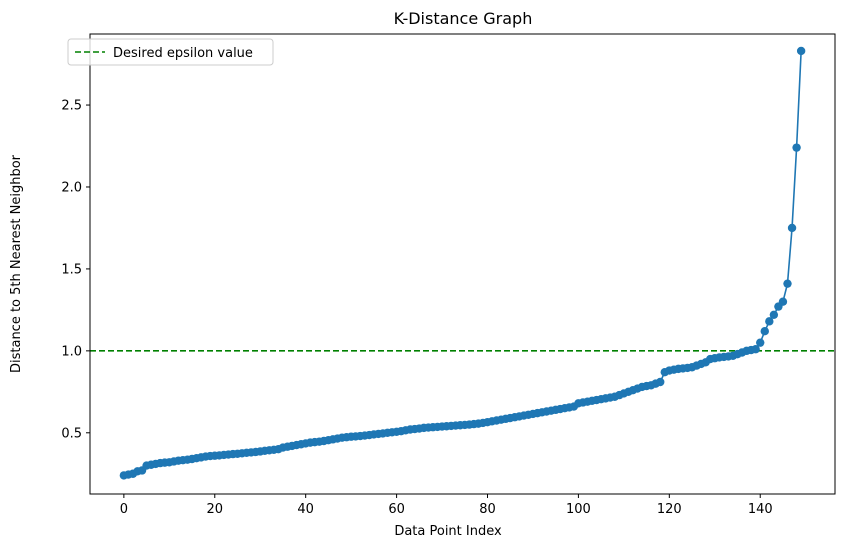 The image size is (846, 547). I want to click on y-tick-label: 2.5, so click(71, 106).